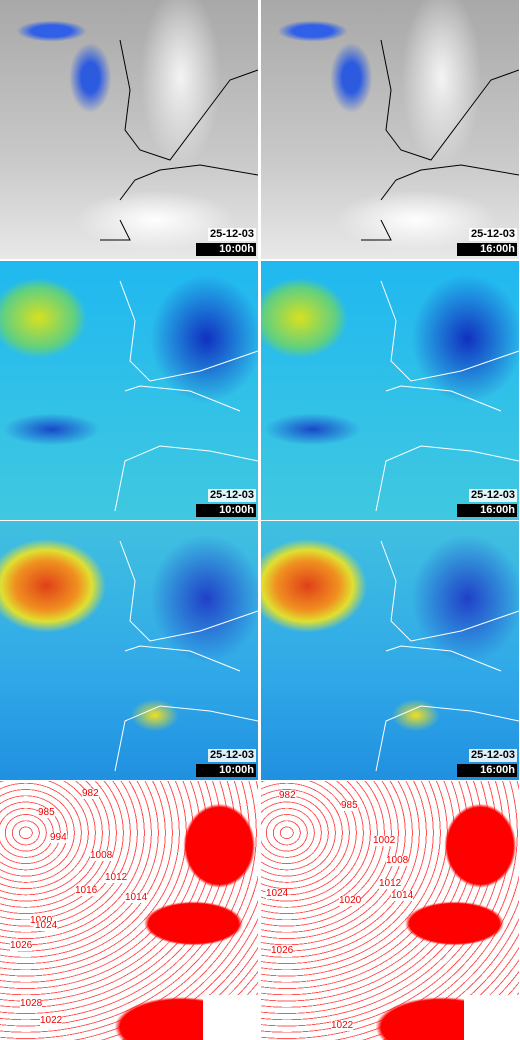  I want to click on isobar-label: 1020, so click(350, 900).